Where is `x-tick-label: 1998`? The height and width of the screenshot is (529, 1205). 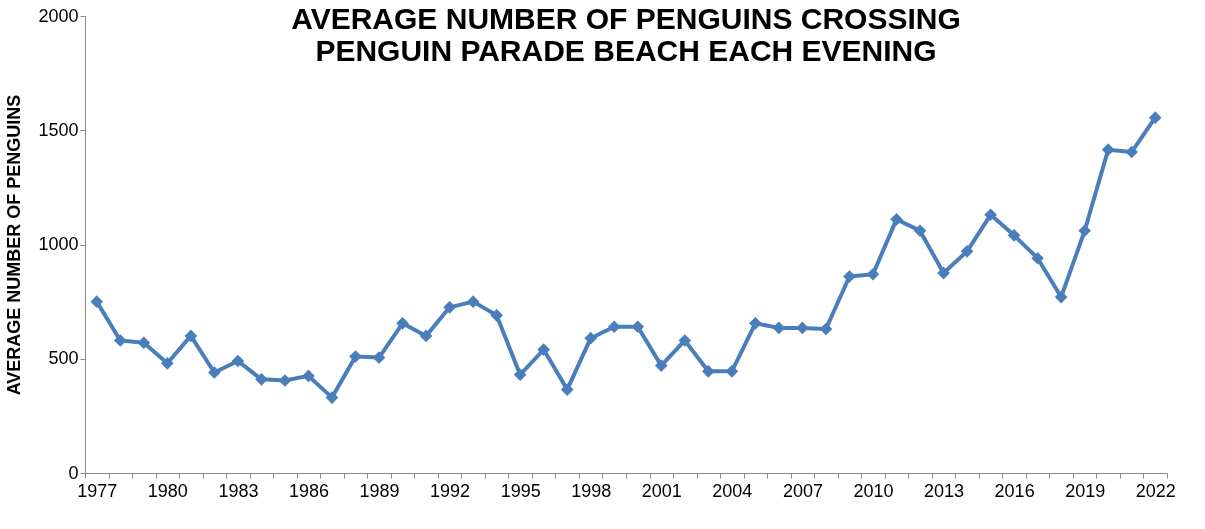
x-tick-label: 1998 is located at coordinates (591, 490).